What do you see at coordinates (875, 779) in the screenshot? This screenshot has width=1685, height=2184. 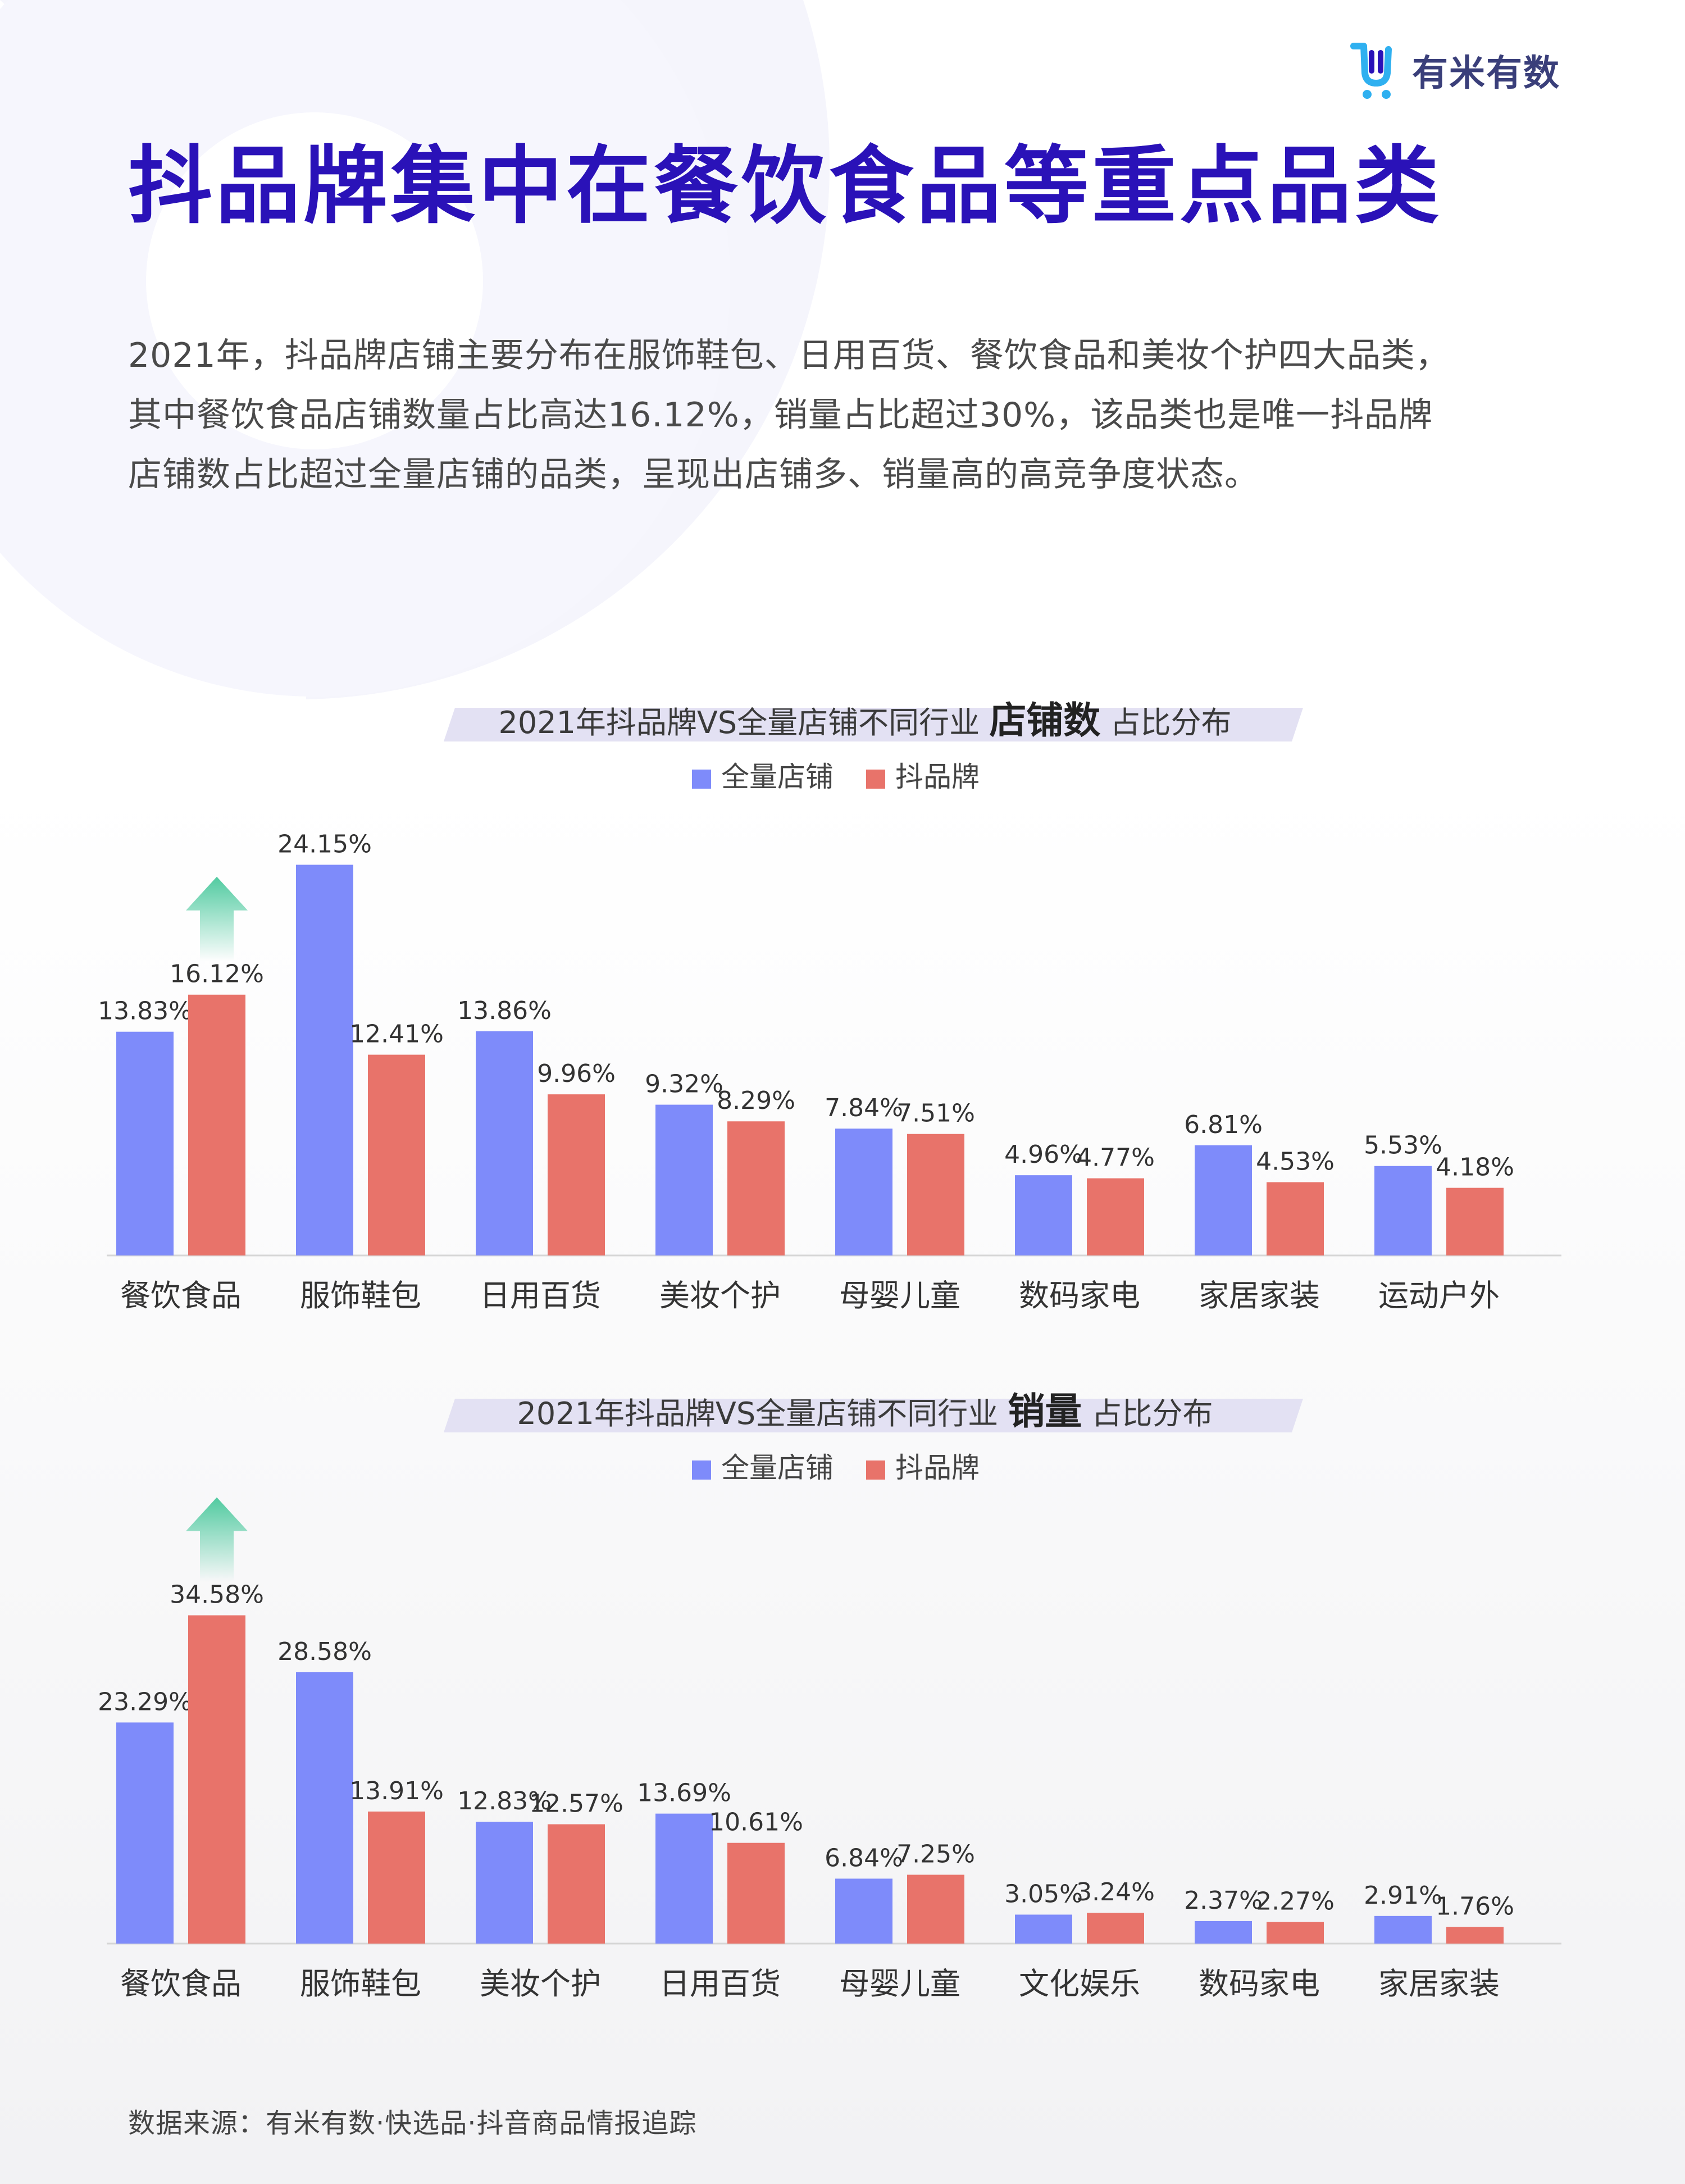 I see `legend-swatch-douyin-brand` at bounding box center [875, 779].